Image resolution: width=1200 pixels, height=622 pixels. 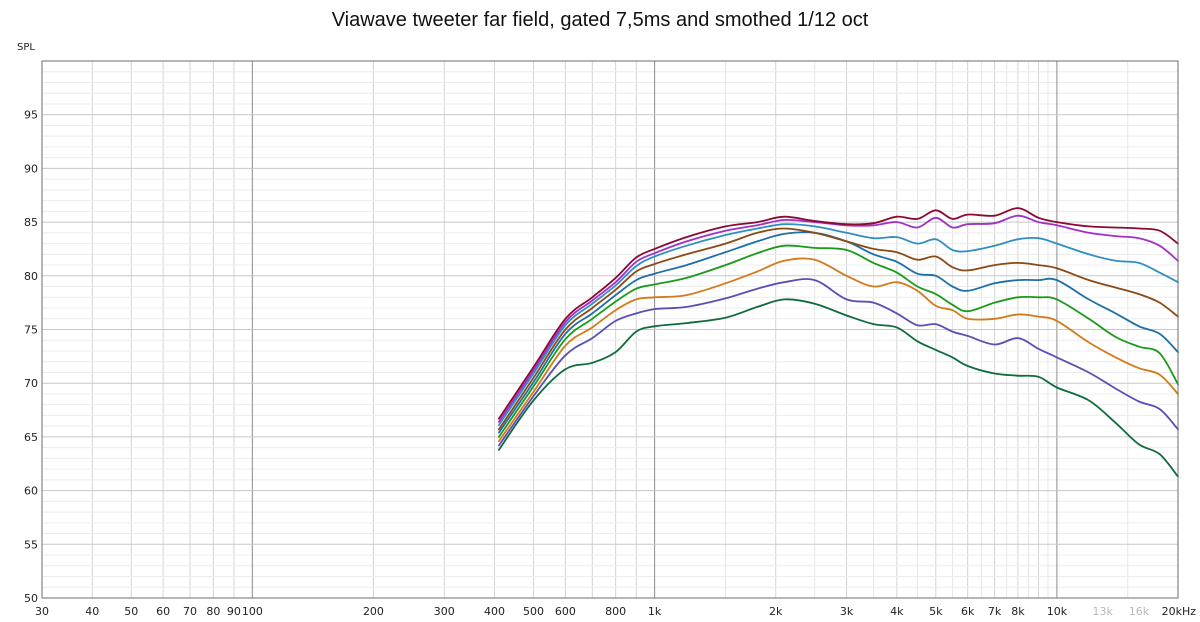 I want to click on x-tick-label: 2k, so click(x=776, y=611).